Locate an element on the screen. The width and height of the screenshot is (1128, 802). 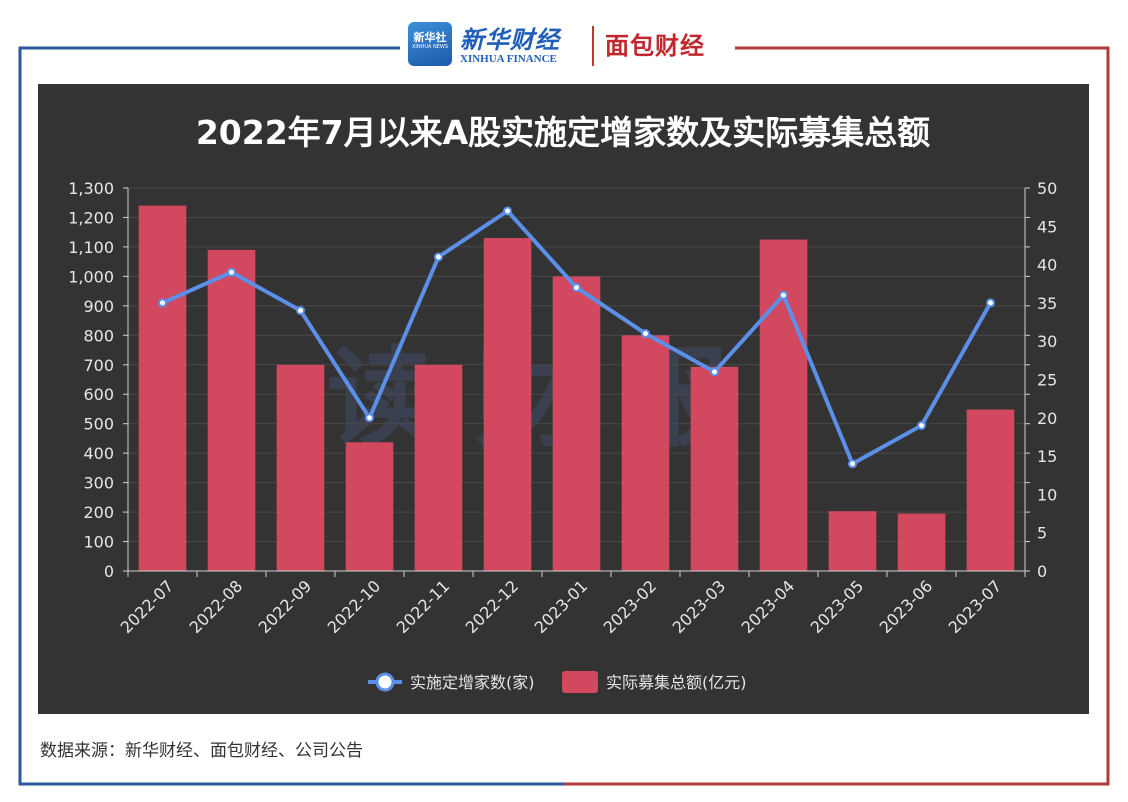
left-axis-tick-label: 800 is located at coordinates (98, 335).